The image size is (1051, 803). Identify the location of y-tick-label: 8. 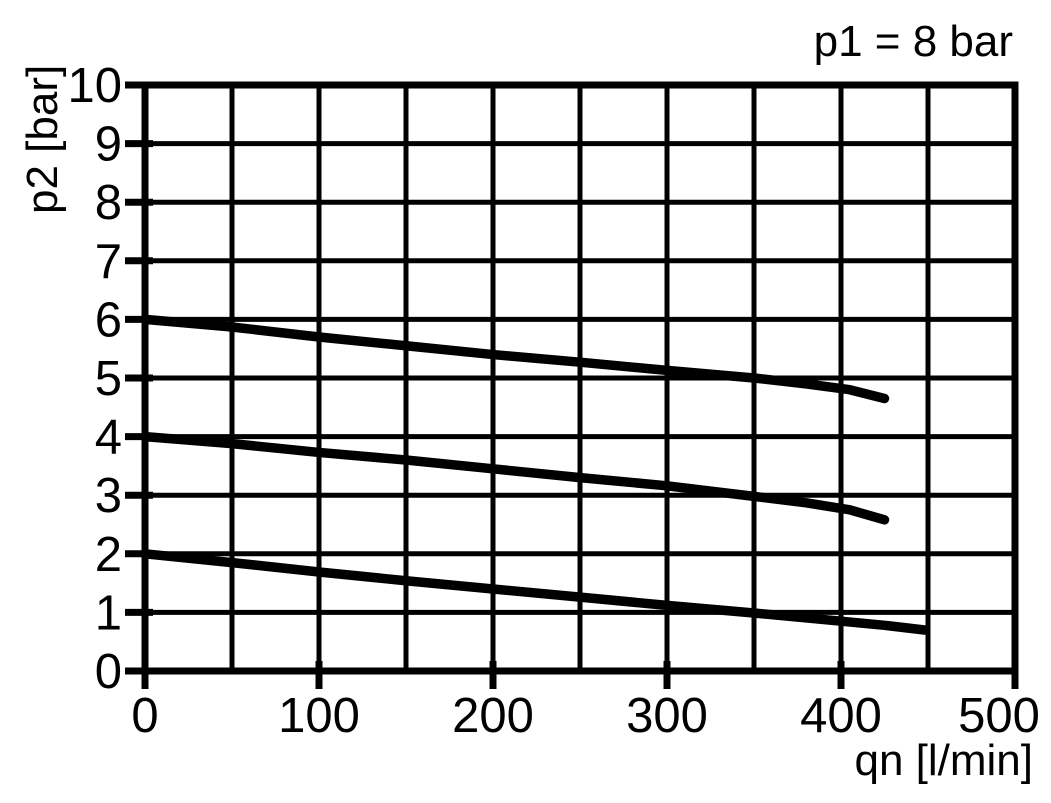
(108, 203).